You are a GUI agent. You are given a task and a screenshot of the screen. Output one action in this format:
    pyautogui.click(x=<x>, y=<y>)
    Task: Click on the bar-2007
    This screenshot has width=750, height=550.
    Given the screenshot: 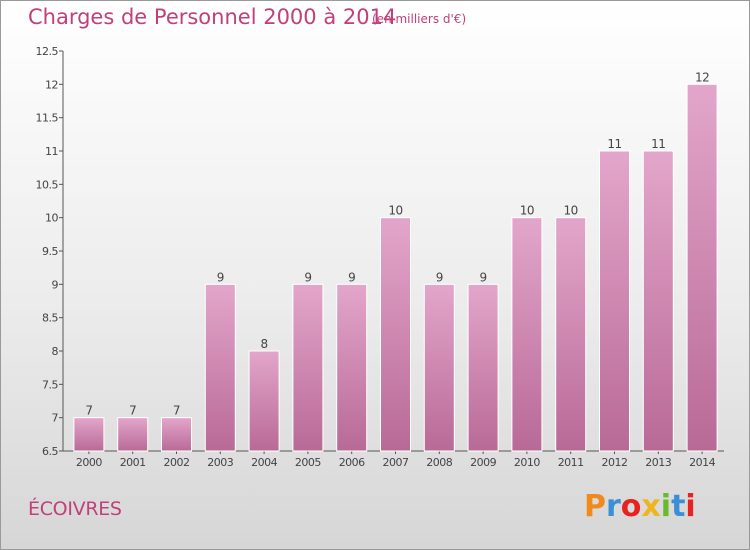 What is the action you would take?
    pyautogui.click(x=395, y=334)
    